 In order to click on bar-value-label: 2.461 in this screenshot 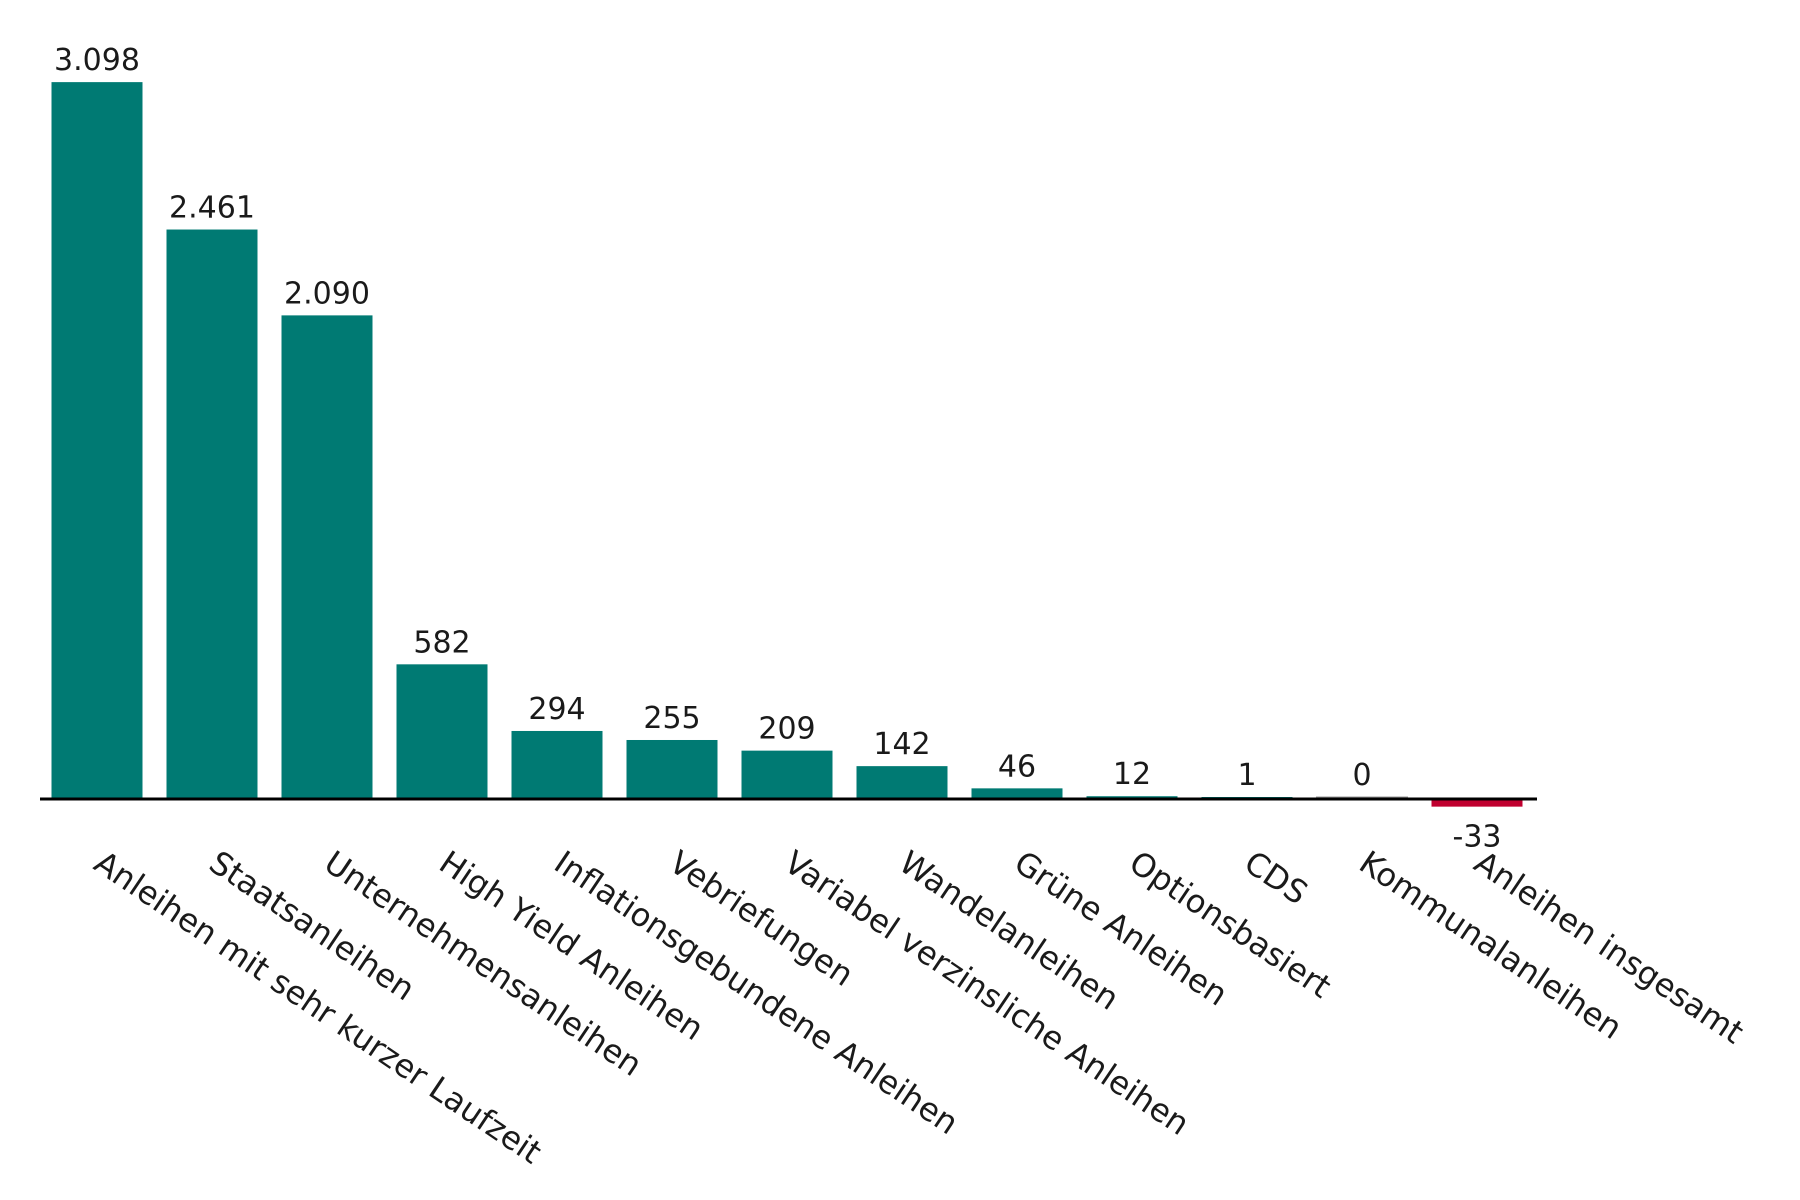, I will do `click(212, 208)`.